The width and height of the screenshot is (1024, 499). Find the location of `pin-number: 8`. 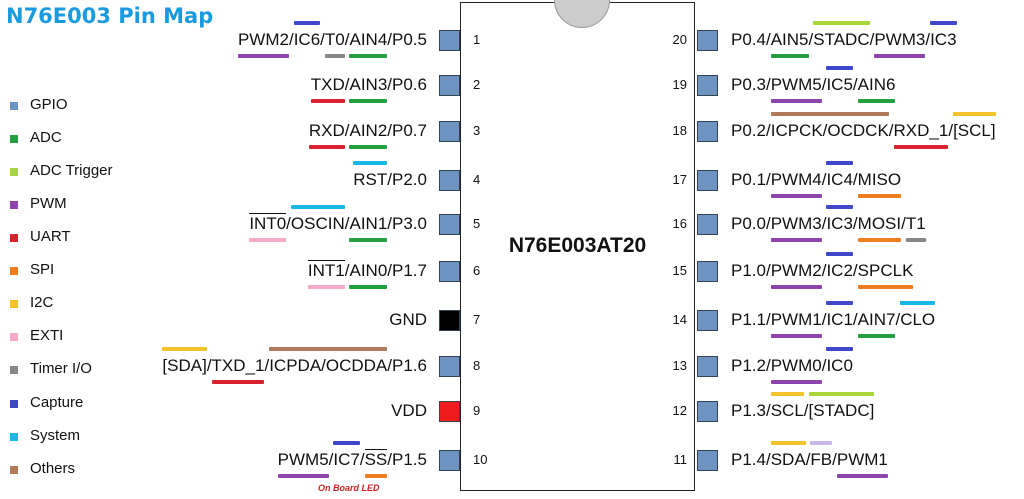

pin-number: 8 is located at coordinates (477, 365).